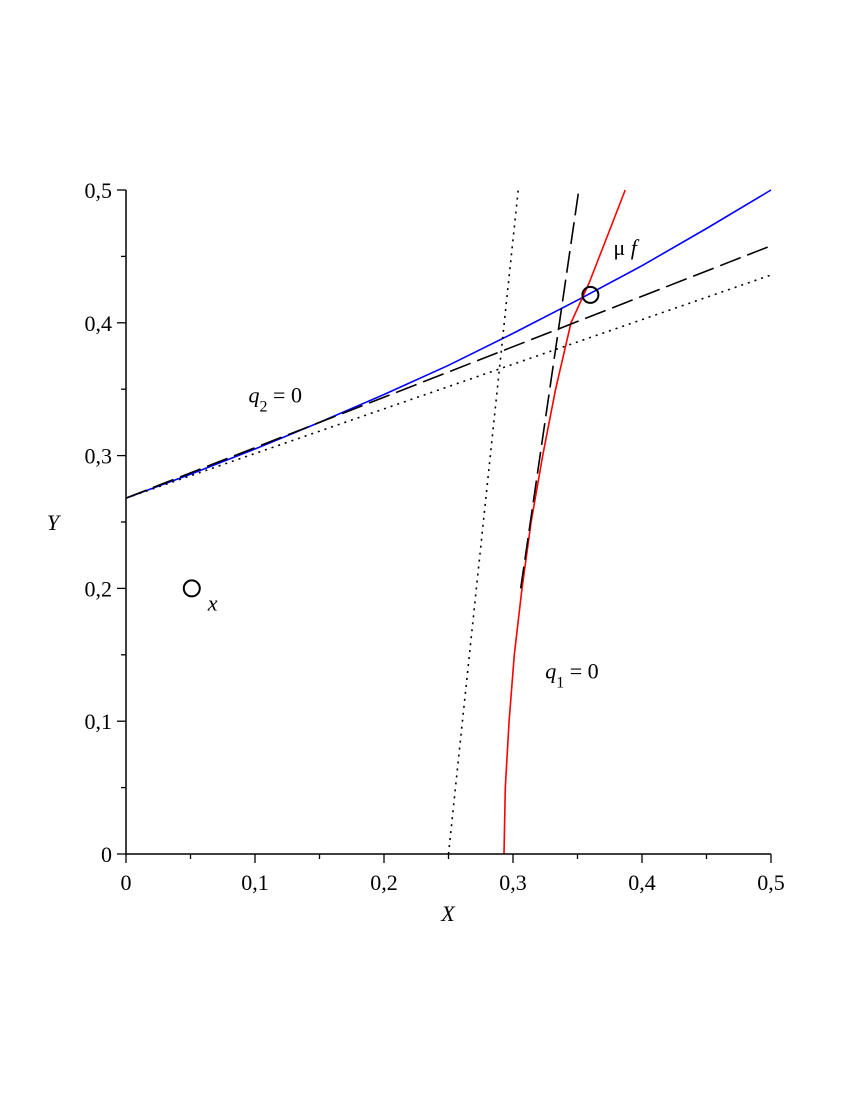 This screenshot has width=850, height=1100. Describe the element at coordinates (255, 882) in the screenshot. I see `x-tick-label: 0,1` at that location.